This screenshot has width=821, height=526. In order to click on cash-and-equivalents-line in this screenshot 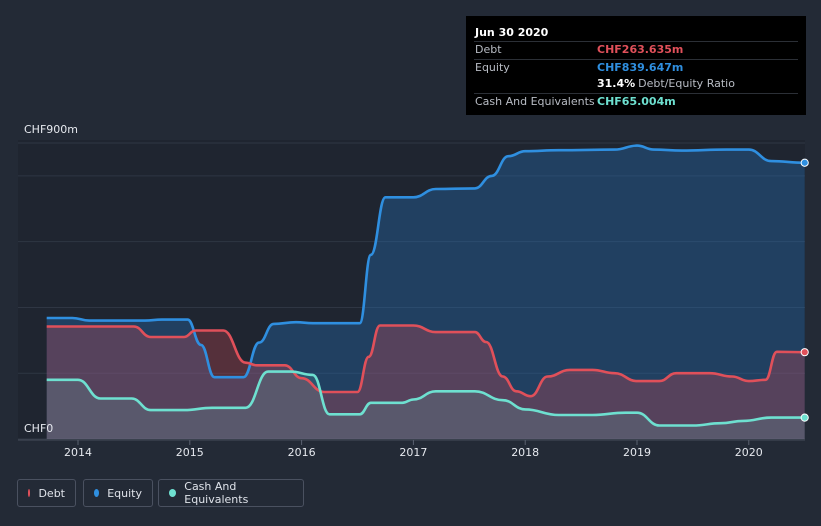, I will do `click(425, 398)`.